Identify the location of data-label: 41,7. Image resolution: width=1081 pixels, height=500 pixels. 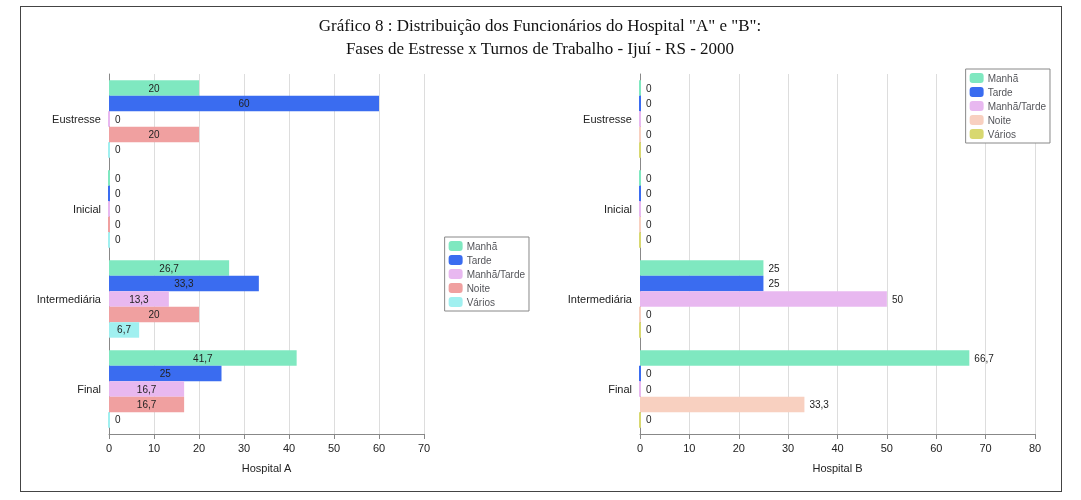
(203, 358).